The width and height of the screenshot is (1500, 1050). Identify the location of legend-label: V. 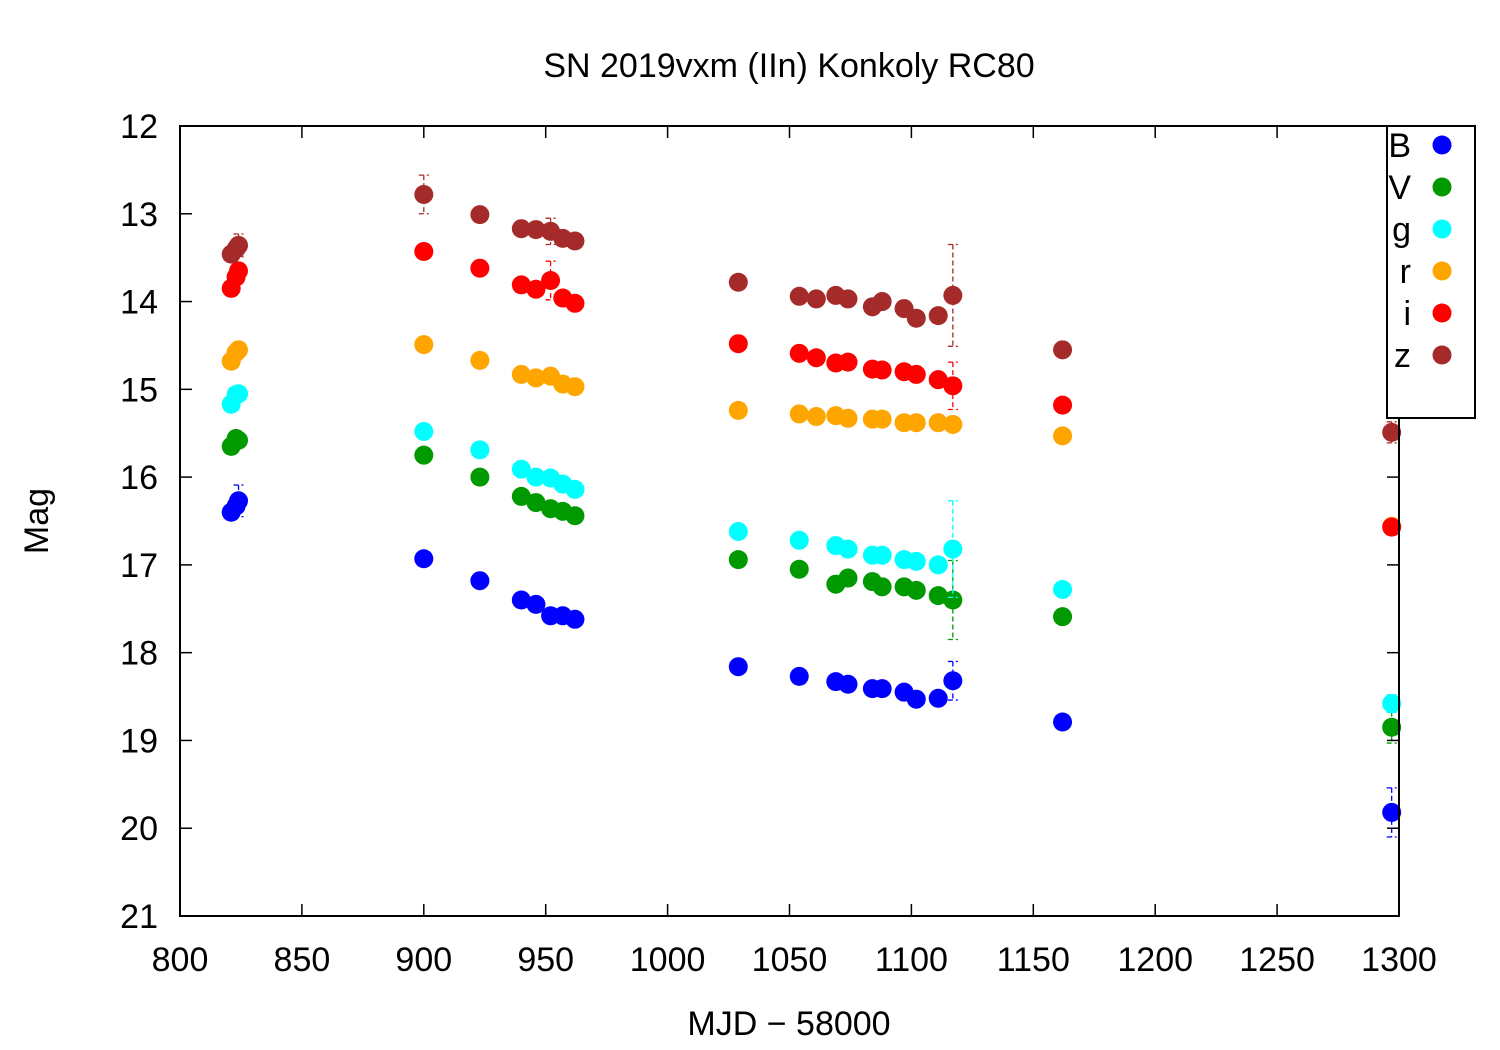
(1399, 188).